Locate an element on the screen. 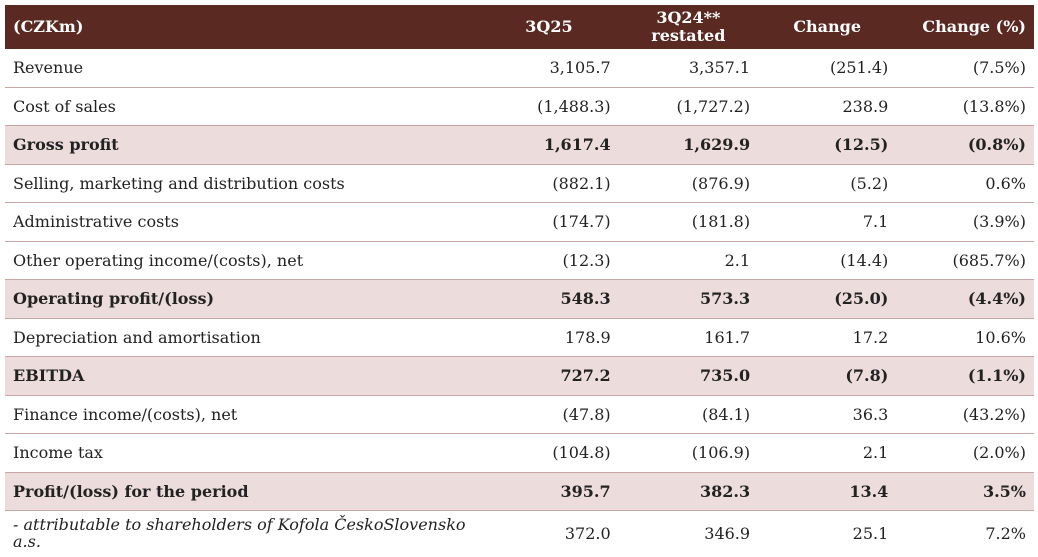  value-cell: (876.9) is located at coordinates (688, 183).